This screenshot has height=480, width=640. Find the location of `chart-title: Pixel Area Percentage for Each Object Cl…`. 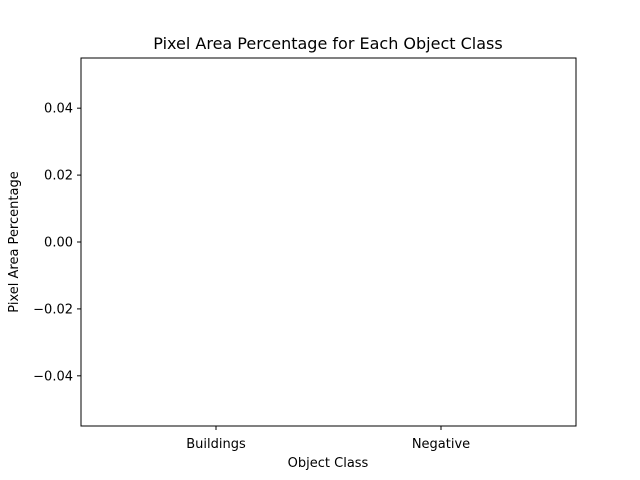

chart-title: Pixel Area Percentage for Each Object Cl… is located at coordinates (327, 43).